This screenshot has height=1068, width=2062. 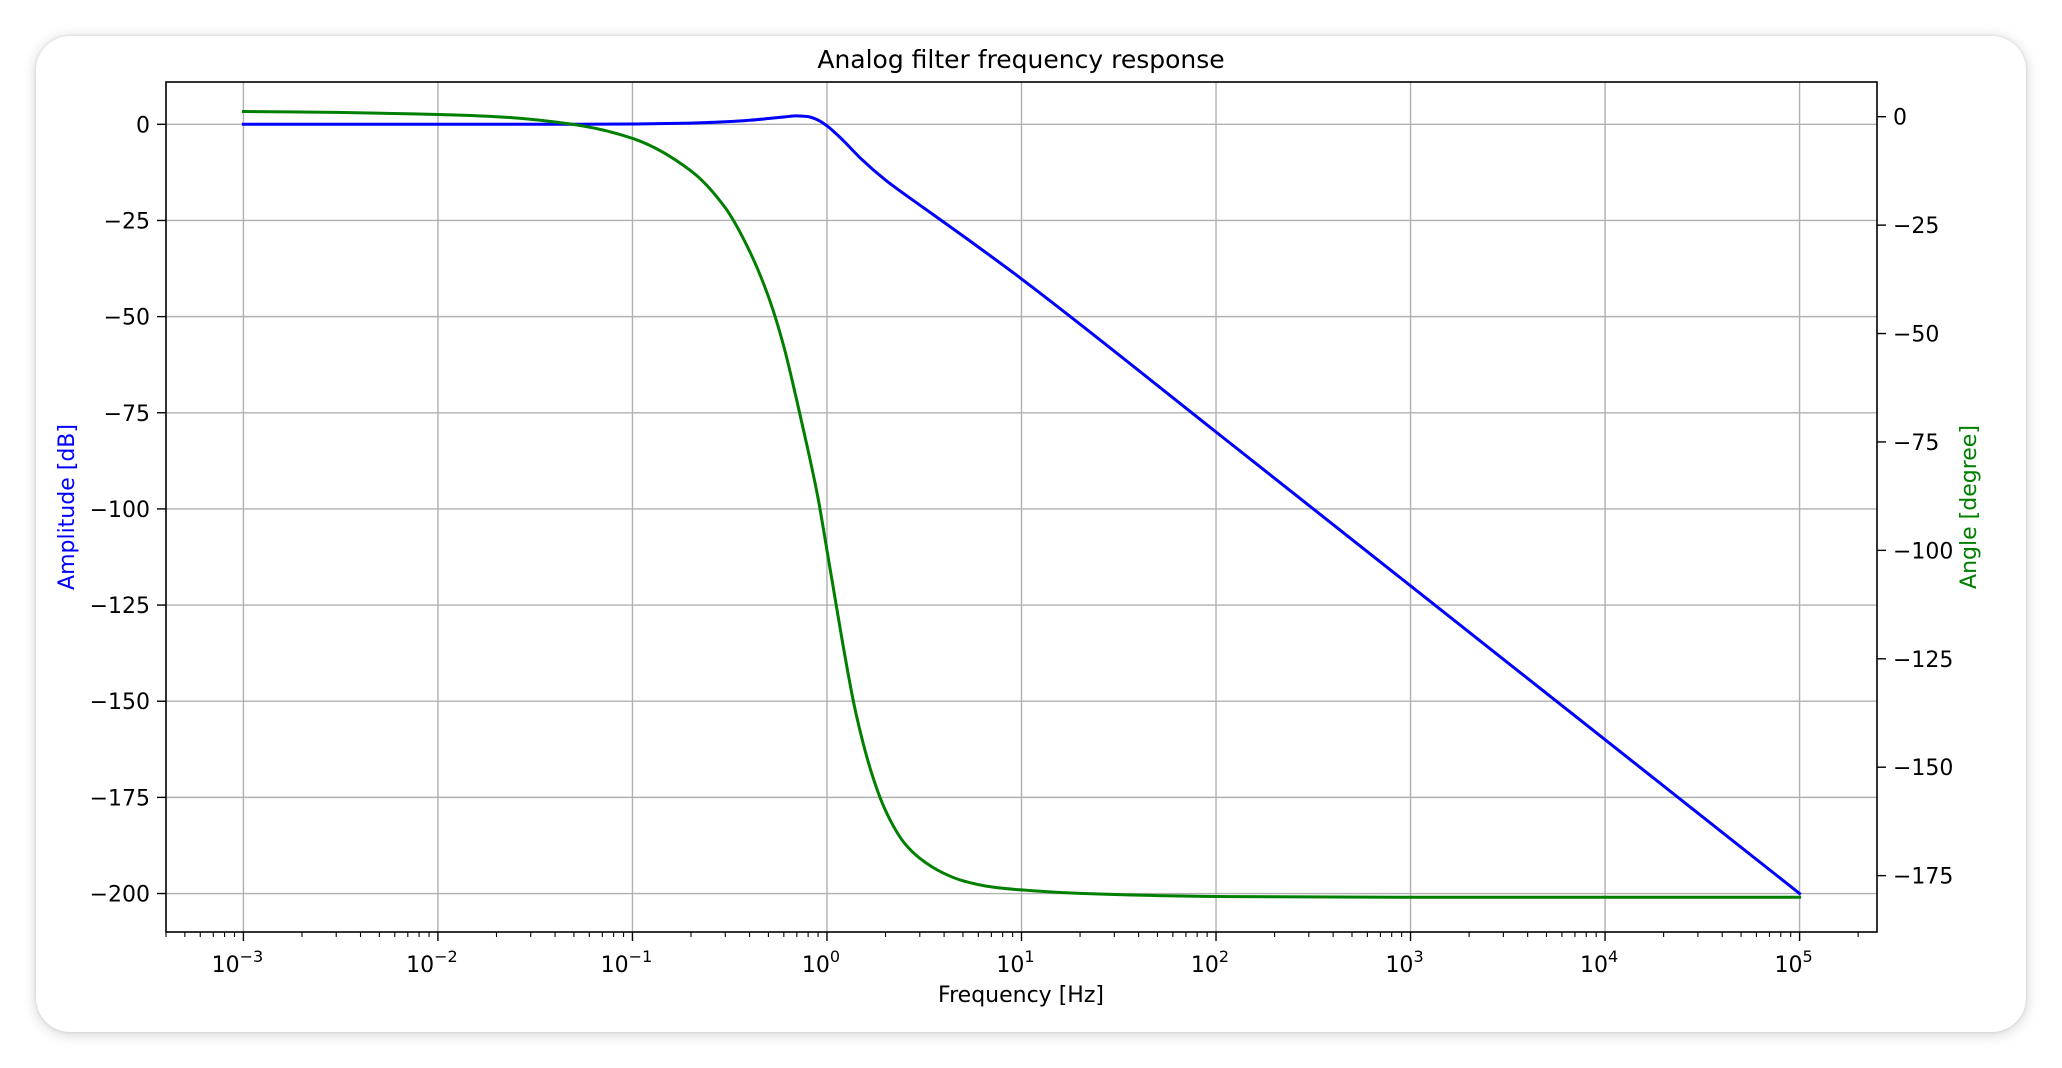 What do you see at coordinates (1900, 118) in the screenshot?
I see `y-right-tick-label: 0` at bounding box center [1900, 118].